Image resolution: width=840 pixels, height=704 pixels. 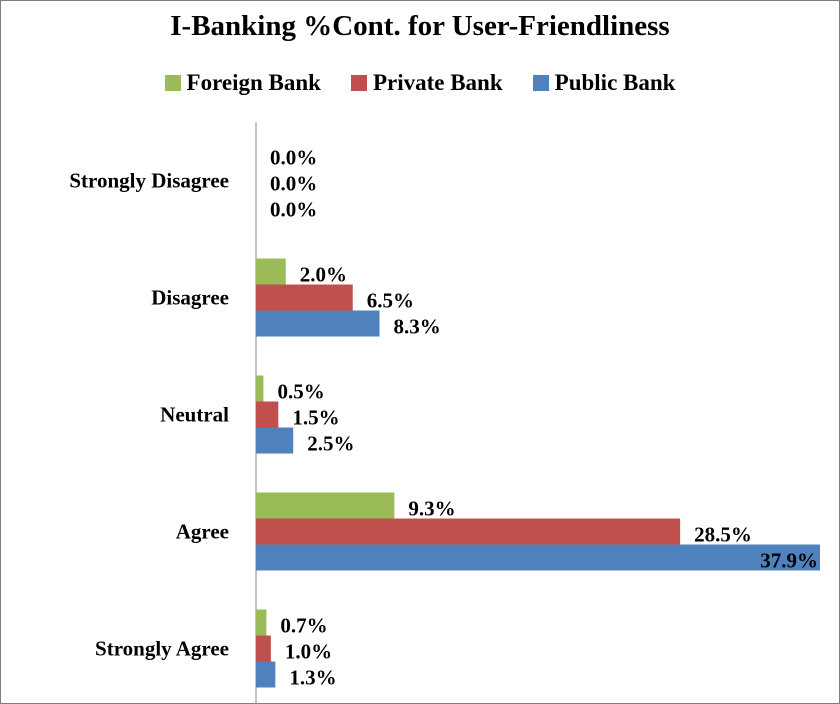 What do you see at coordinates (303, 626) in the screenshot?
I see `data-label: 0.7%` at bounding box center [303, 626].